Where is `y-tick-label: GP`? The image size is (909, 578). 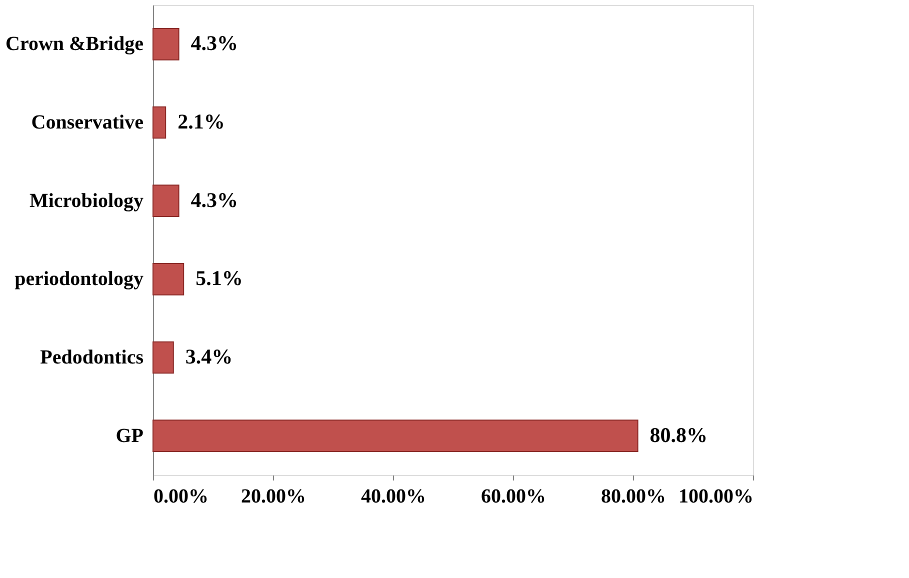 y-tick-label: GP is located at coordinates (130, 435).